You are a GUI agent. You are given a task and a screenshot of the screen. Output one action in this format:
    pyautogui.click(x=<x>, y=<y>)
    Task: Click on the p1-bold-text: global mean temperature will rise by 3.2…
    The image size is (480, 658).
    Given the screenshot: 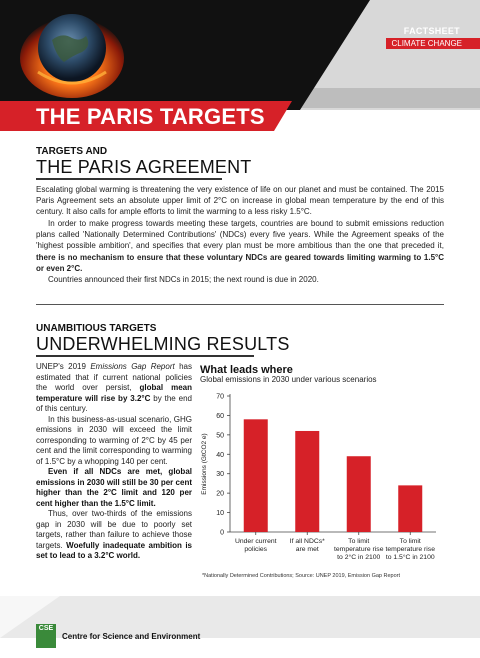 What is the action you would take?
    pyautogui.click(x=114, y=393)
    